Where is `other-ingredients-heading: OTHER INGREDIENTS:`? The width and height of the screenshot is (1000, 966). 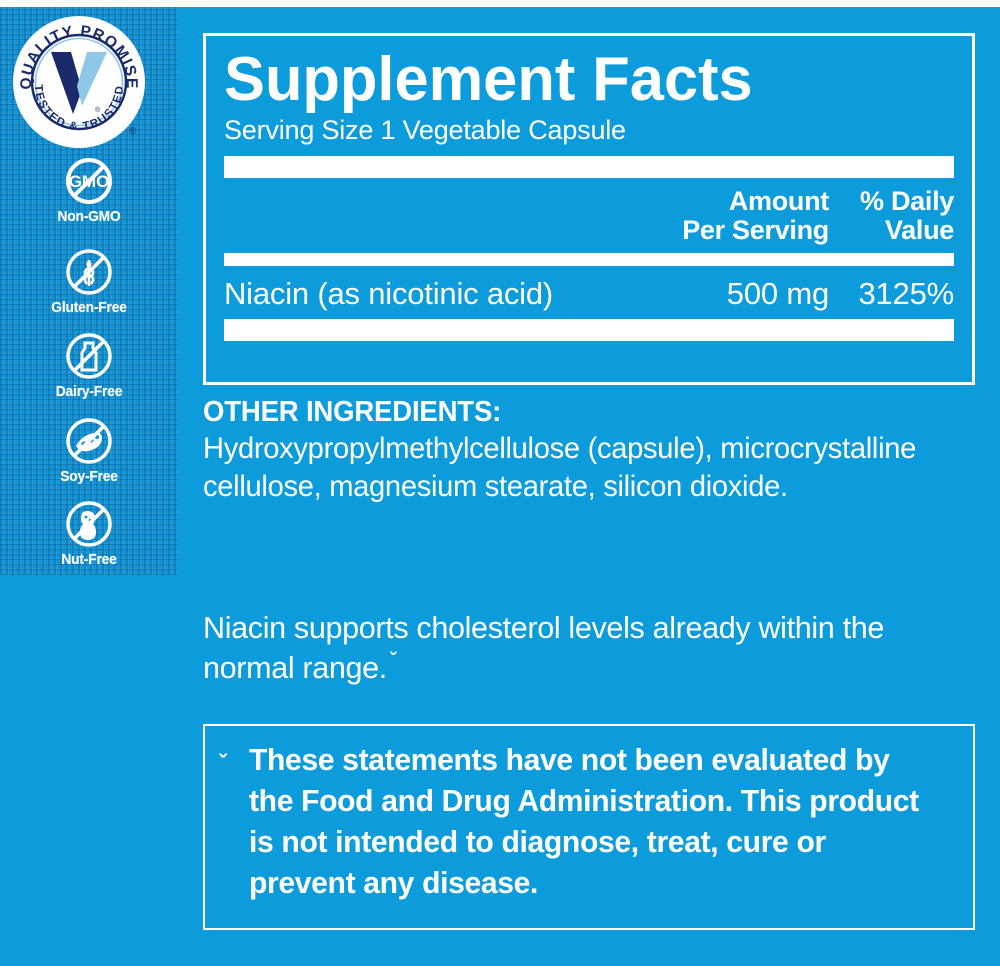 other-ingredients-heading: OTHER INGREDIENTS: is located at coordinates (352, 412).